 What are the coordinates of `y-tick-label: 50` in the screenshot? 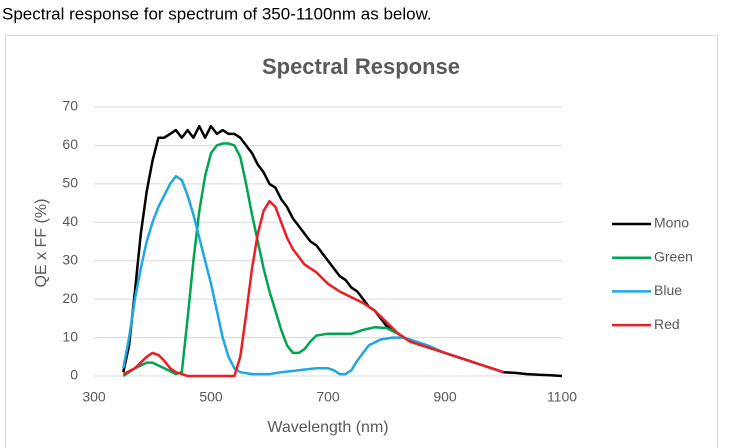 It's located at (70, 183).